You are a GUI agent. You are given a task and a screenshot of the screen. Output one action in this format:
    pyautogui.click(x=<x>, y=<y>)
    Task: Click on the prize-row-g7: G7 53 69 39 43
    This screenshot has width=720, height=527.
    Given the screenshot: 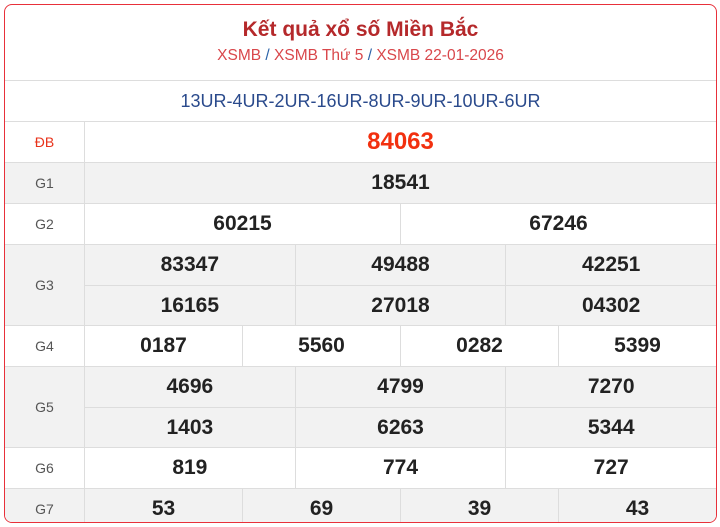 What is the action you would take?
    pyautogui.click(x=360, y=505)
    